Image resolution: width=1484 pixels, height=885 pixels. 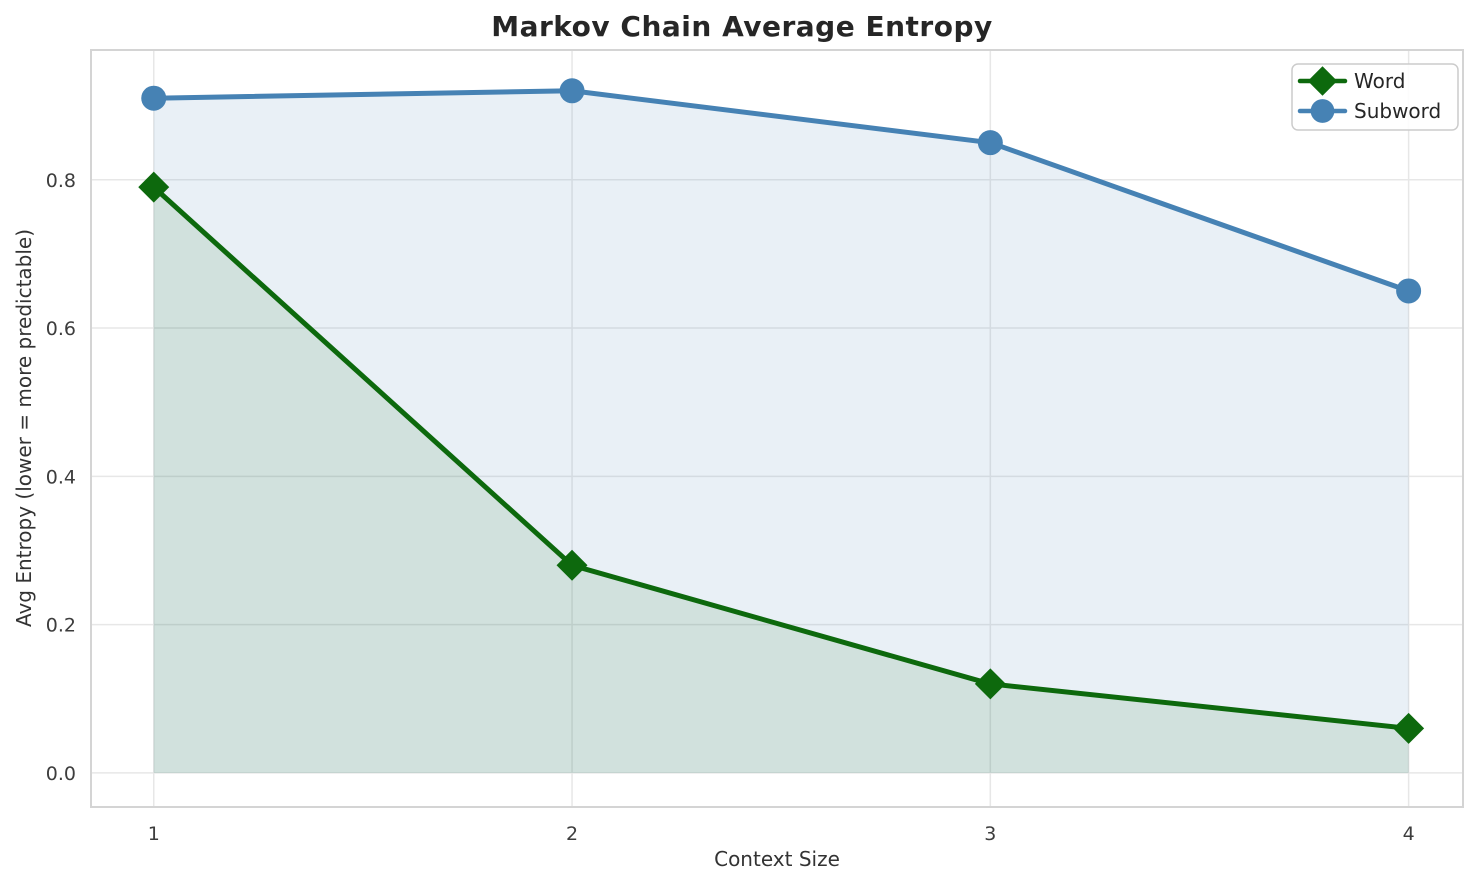 I want to click on x-tick-label: 2, so click(x=572, y=834).